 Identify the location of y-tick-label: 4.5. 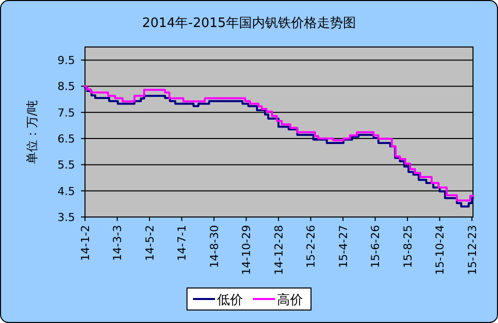
(66, 191).